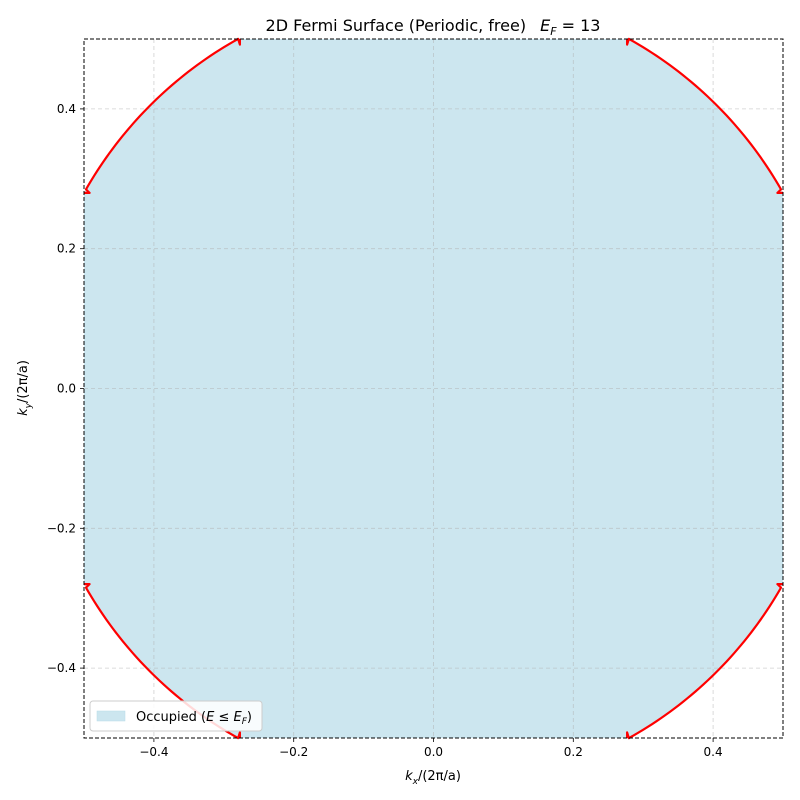  I want to click on x-axis-label: kx/(2π/a), so click(433, 778).